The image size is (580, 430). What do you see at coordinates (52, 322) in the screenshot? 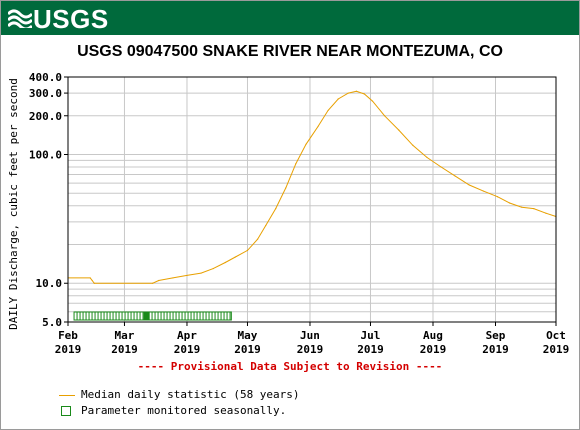
I see `y-tick-label: 5.0` at bounding box center [52, 322].